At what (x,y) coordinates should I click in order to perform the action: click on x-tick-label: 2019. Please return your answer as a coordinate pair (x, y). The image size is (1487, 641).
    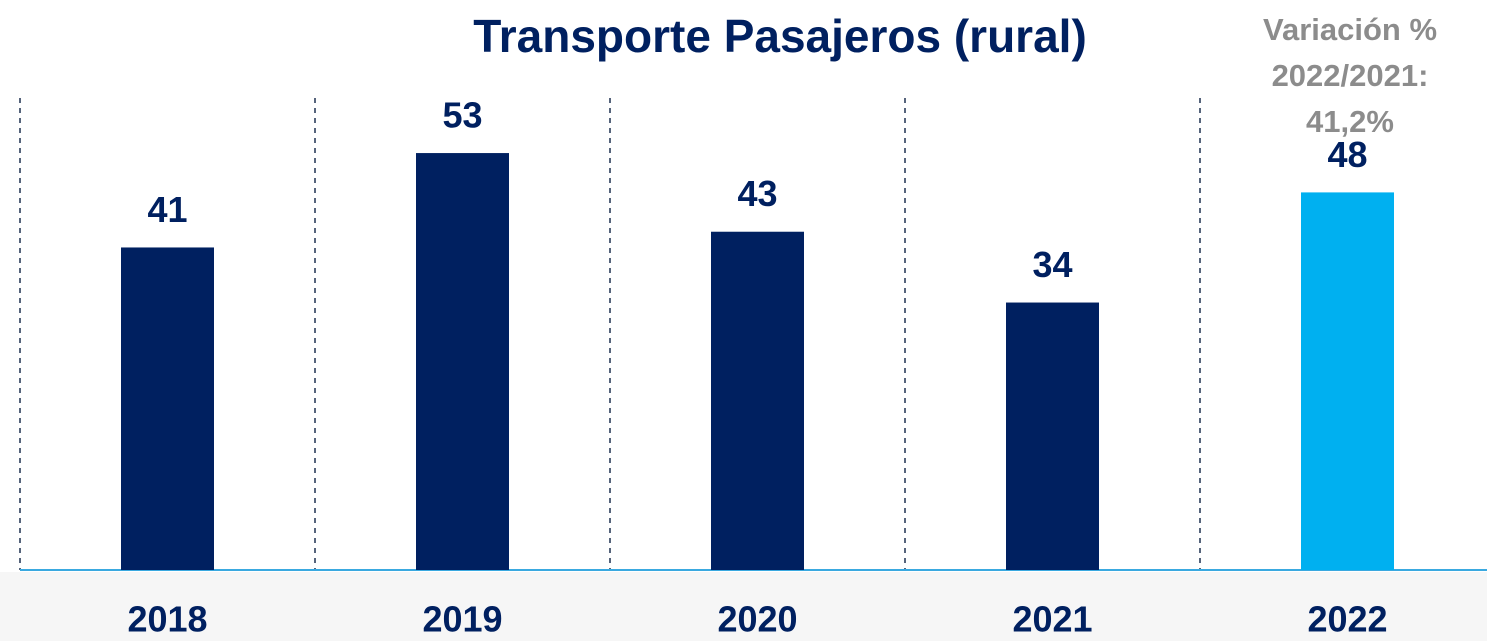
    Looking at the image, I should click on (462, 619).